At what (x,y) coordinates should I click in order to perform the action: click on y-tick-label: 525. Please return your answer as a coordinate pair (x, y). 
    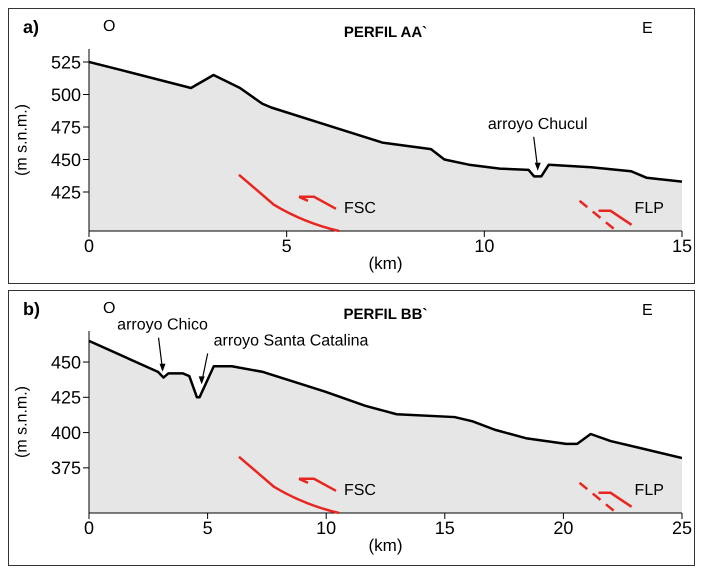
    Looking at the image, I should click on (65, 62).